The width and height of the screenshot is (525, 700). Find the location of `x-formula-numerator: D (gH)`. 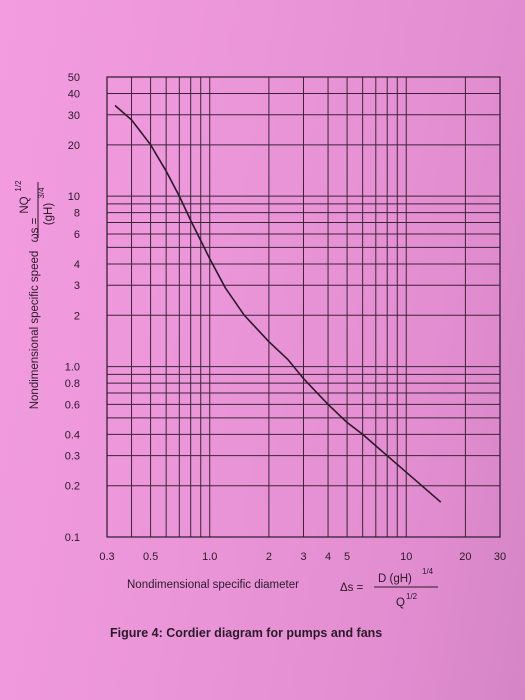

x-formula-numerator: D (gH) is located at coordinates (395, 579).